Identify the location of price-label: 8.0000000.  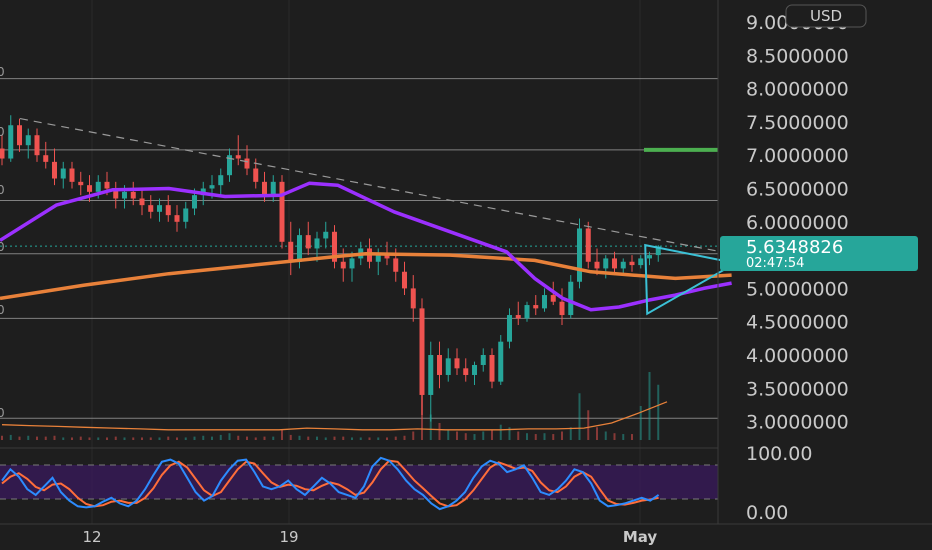
(797, 90).